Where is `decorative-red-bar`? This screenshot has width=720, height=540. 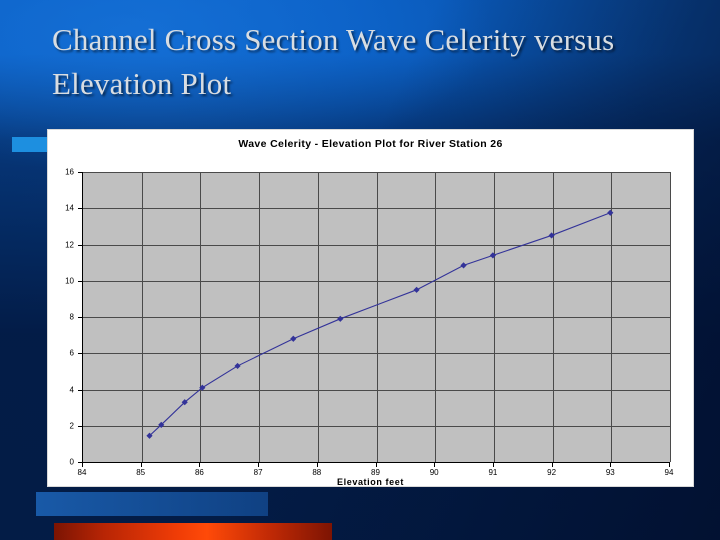
decorative-red-bar is located at coordinates (193, 531).